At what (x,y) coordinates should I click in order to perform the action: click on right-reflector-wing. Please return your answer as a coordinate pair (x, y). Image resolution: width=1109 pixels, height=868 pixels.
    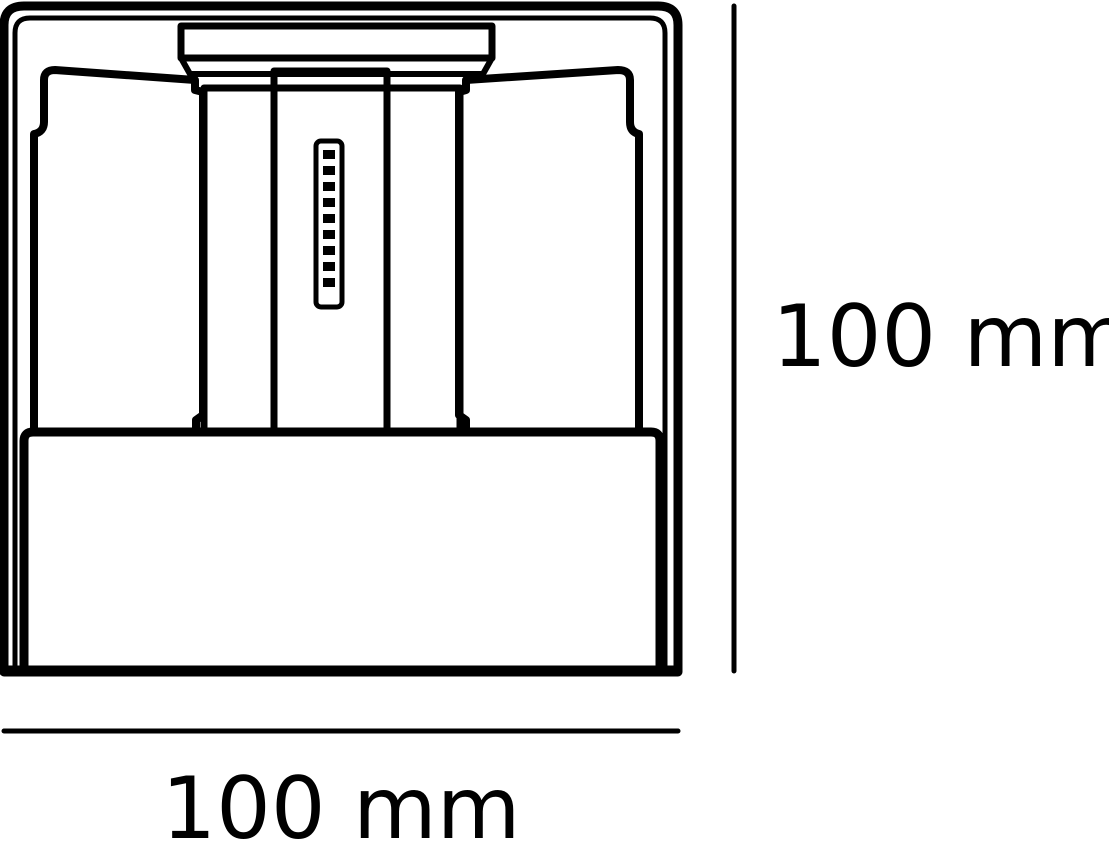
    Looking at the image, I should click on (549, 251).